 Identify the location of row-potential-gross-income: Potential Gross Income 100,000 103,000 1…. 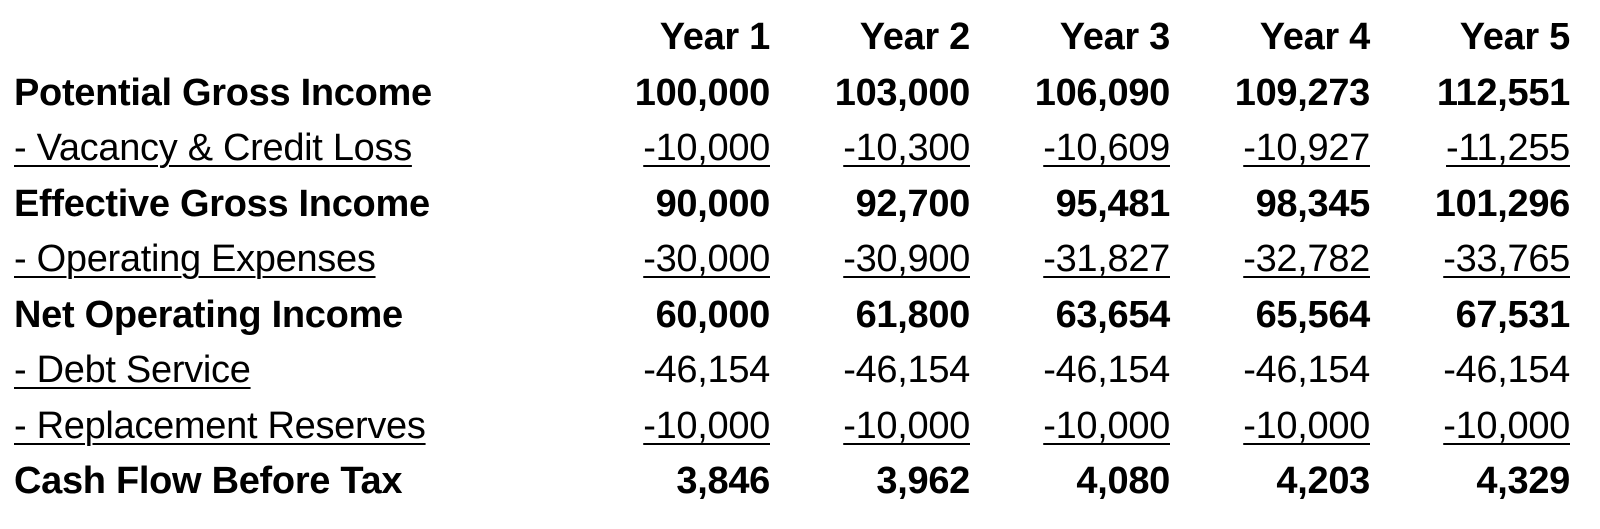
(792, 94).